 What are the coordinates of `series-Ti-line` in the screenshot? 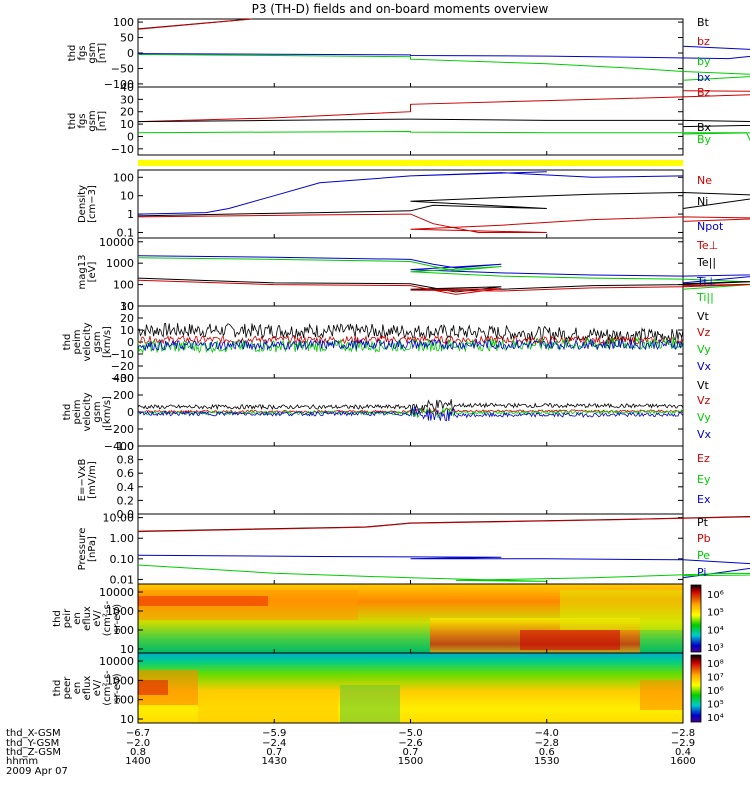 It's located at (443, 269).